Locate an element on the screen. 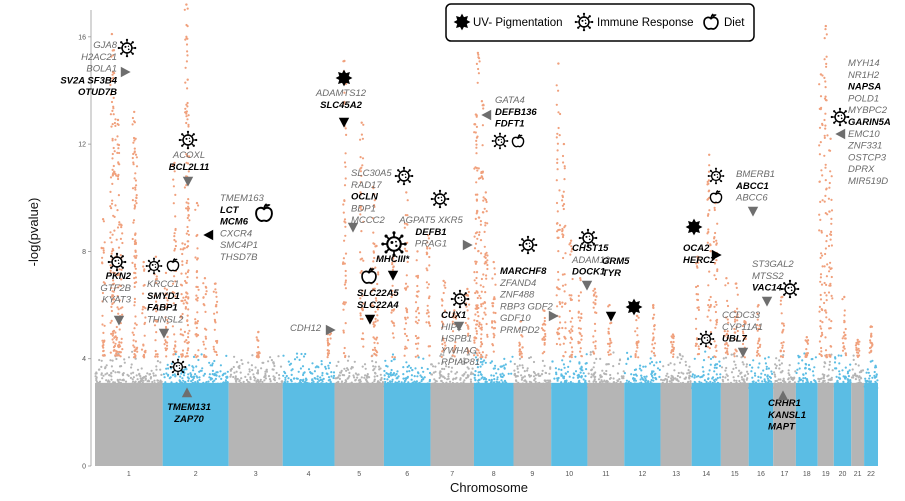 This screenshot has height=501, width=905. snp-peak-point is located at coordinates (205, 278).